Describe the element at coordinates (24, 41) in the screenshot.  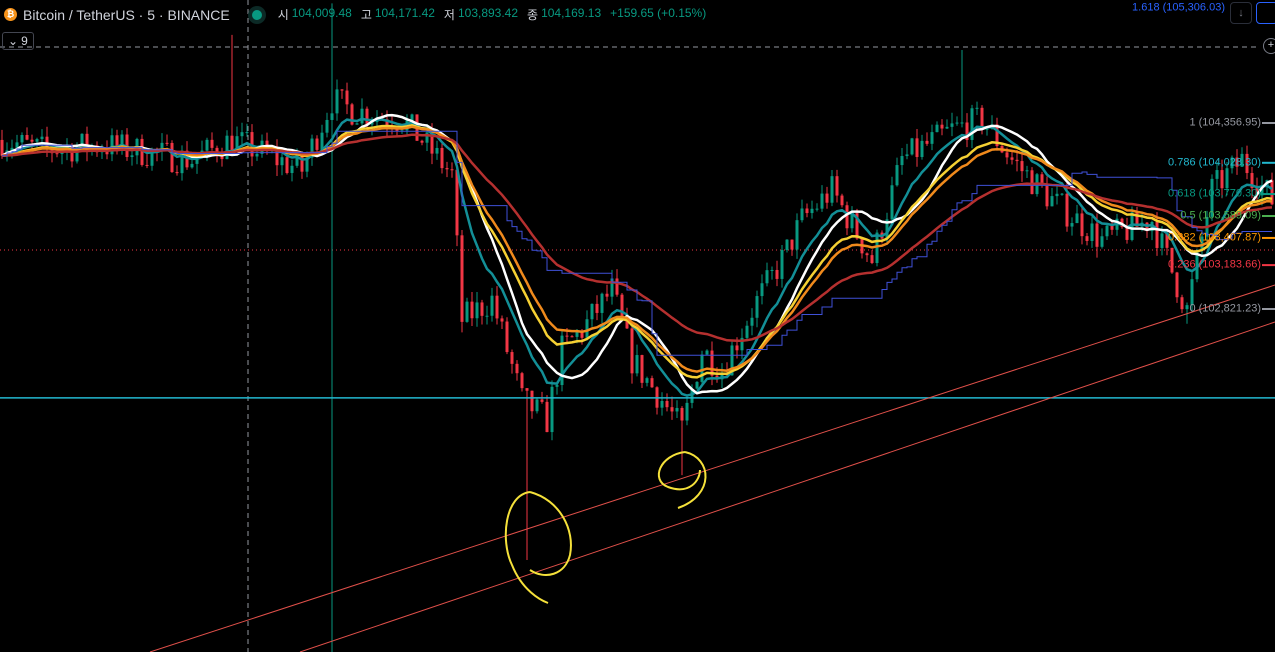
I see `indicators-count: 9` at that location.